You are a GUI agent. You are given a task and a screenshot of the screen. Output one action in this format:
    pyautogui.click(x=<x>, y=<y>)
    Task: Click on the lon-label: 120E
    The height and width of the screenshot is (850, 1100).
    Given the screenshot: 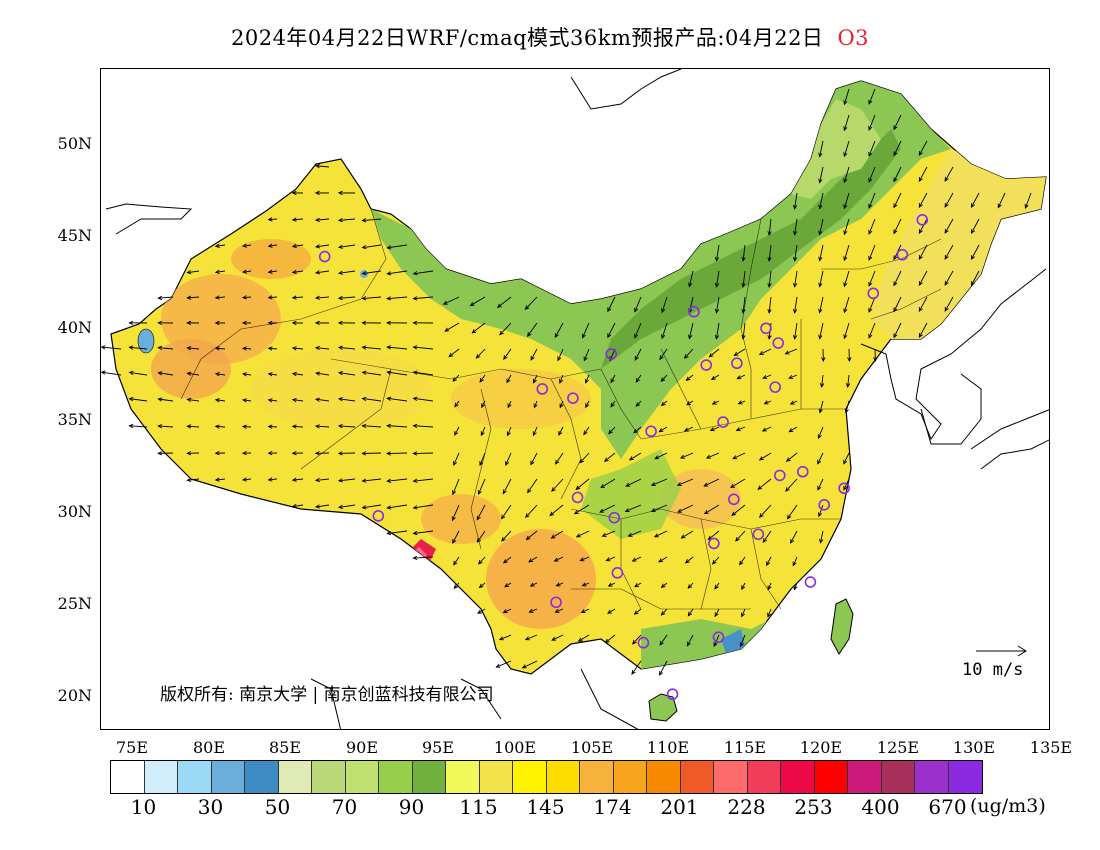 What is the action you would take?
    pyautogui.click(x=821, y=747)
    